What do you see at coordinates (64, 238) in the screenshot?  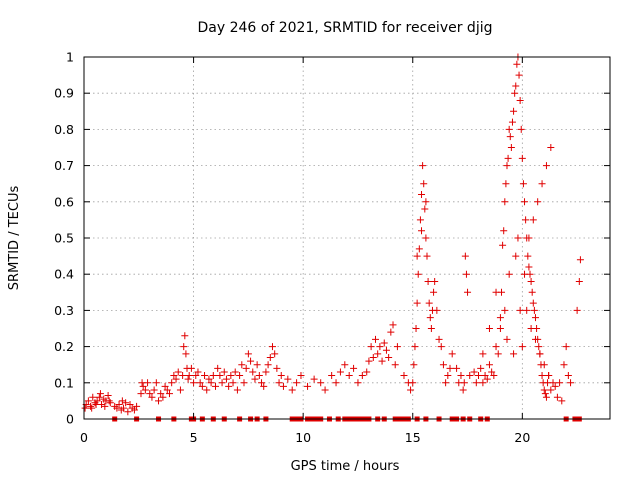 I see `y-tick-label: 0.5` at bounding box center [64, 238].